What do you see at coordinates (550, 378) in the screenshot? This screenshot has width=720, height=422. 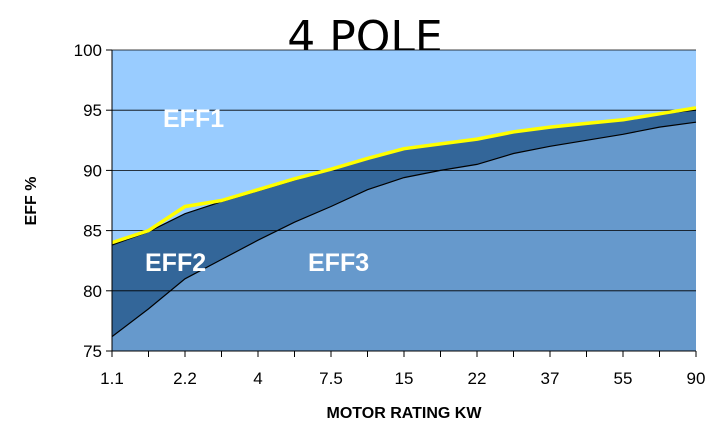 I see `x-tick-label: 37` at bounding box center [550, 378].